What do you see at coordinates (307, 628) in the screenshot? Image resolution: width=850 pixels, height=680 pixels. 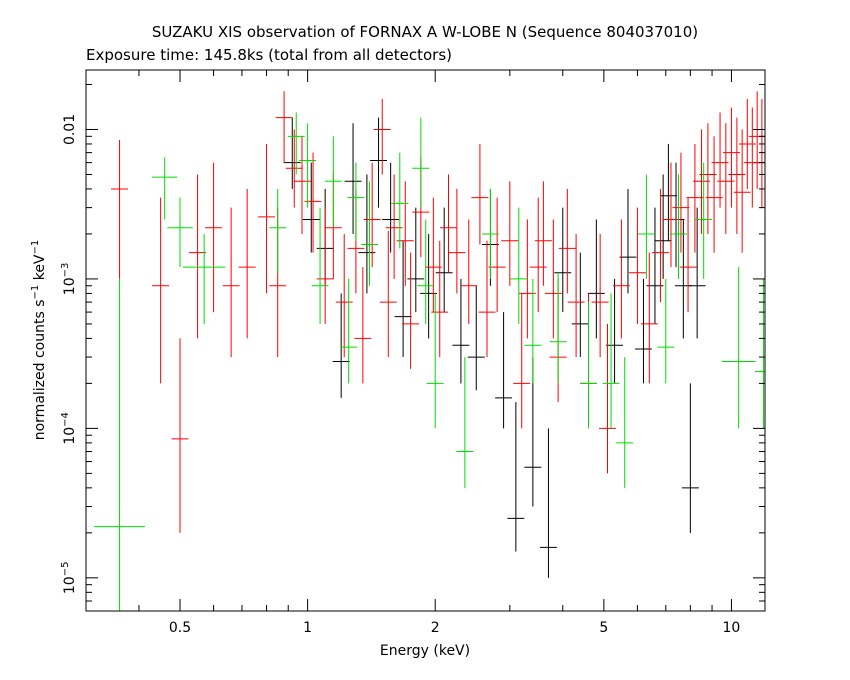 I see `x-tick-label: 1` at bounding box center [307, 628].